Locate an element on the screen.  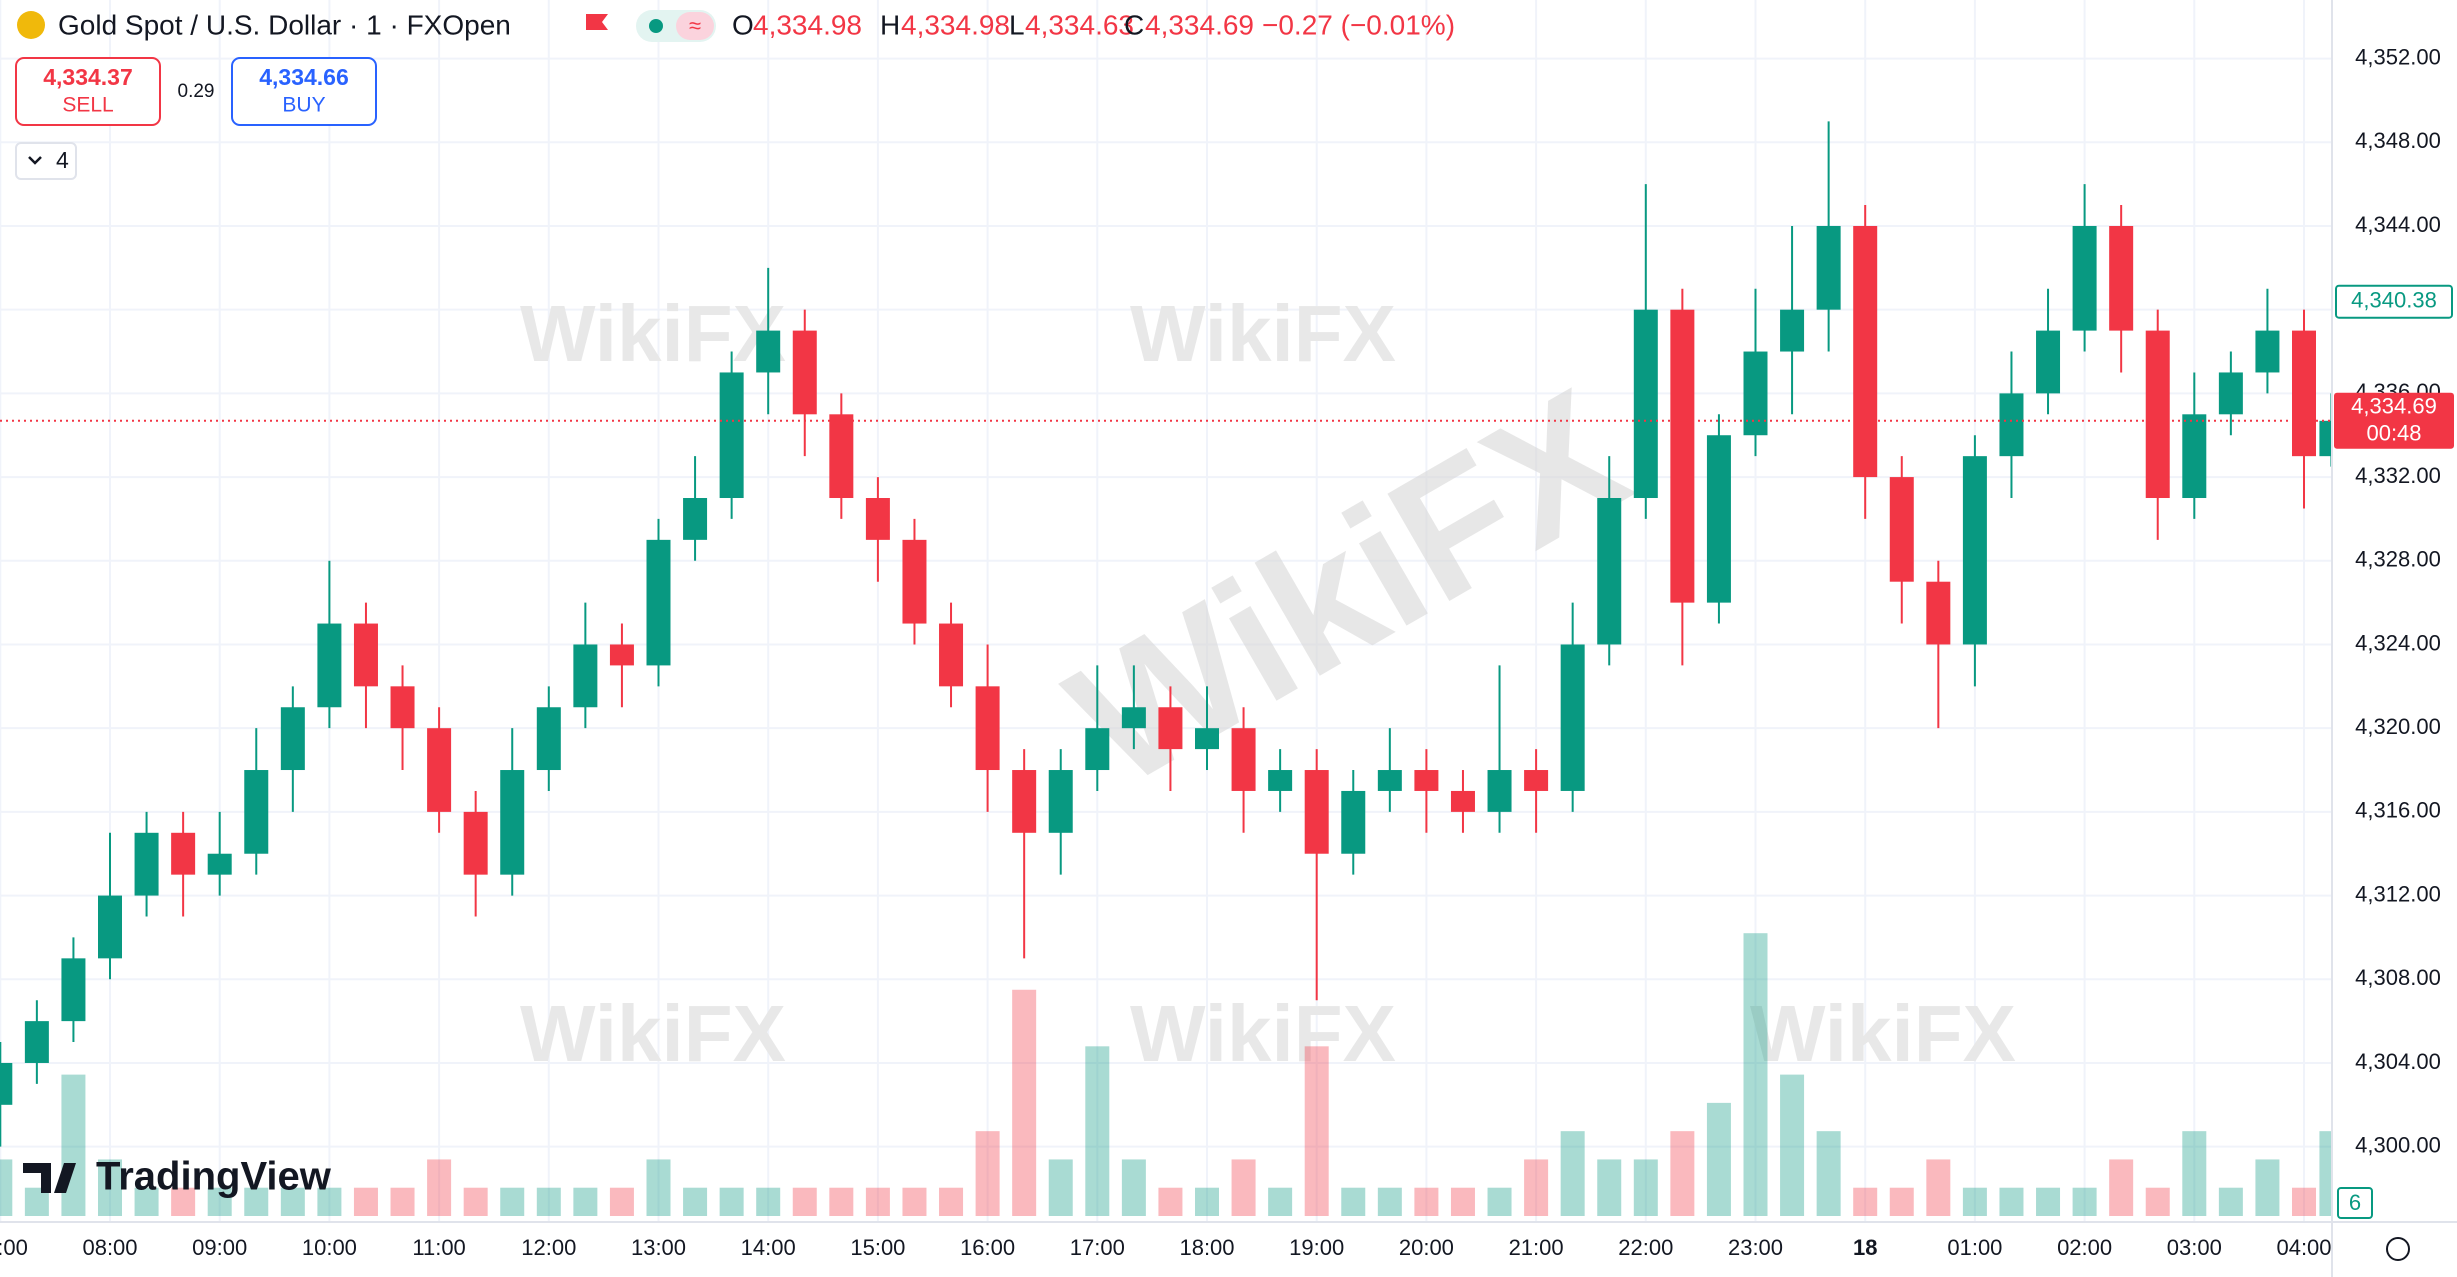
ohlc-letter: O is located at coordinates (743, 24).